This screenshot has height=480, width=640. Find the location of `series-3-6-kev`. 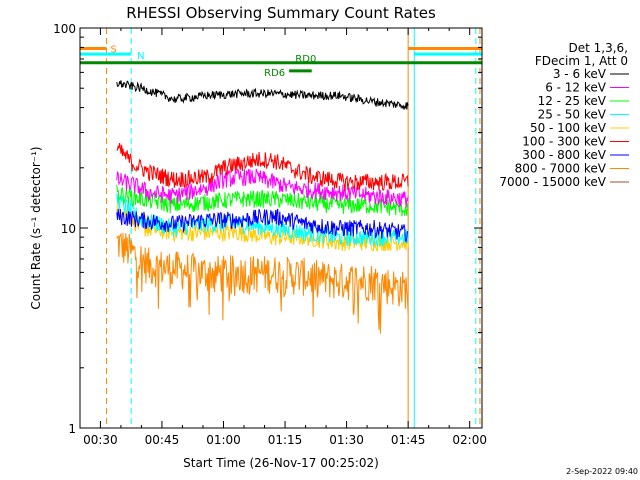

series-3-6-kev is located at coordinates (262, 95).